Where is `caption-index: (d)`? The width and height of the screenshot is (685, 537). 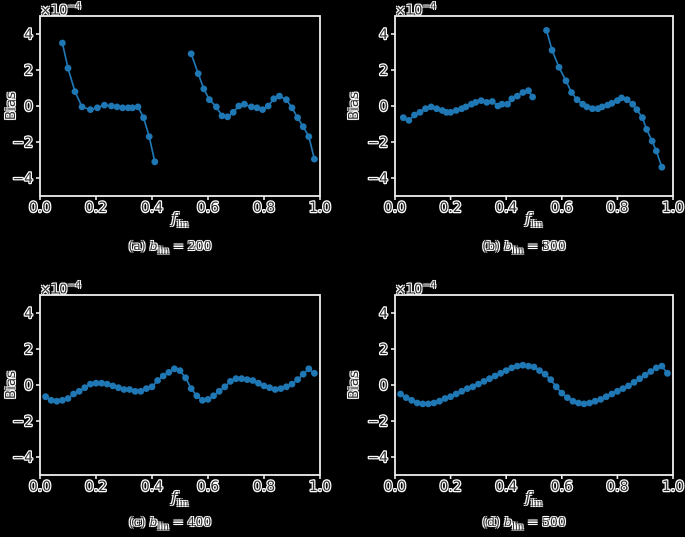 caption-index: (d) is located at coordinates (491, 521).